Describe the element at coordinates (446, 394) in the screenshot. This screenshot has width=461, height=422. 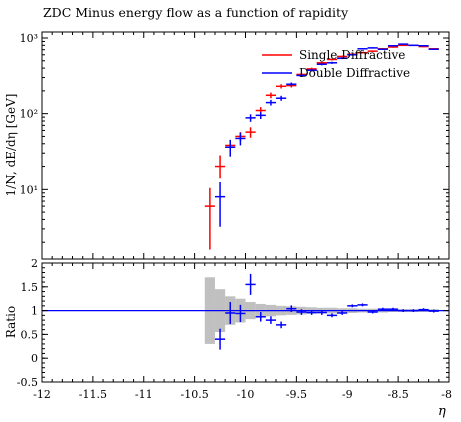
I see `x-tick-label: -8` at that location.